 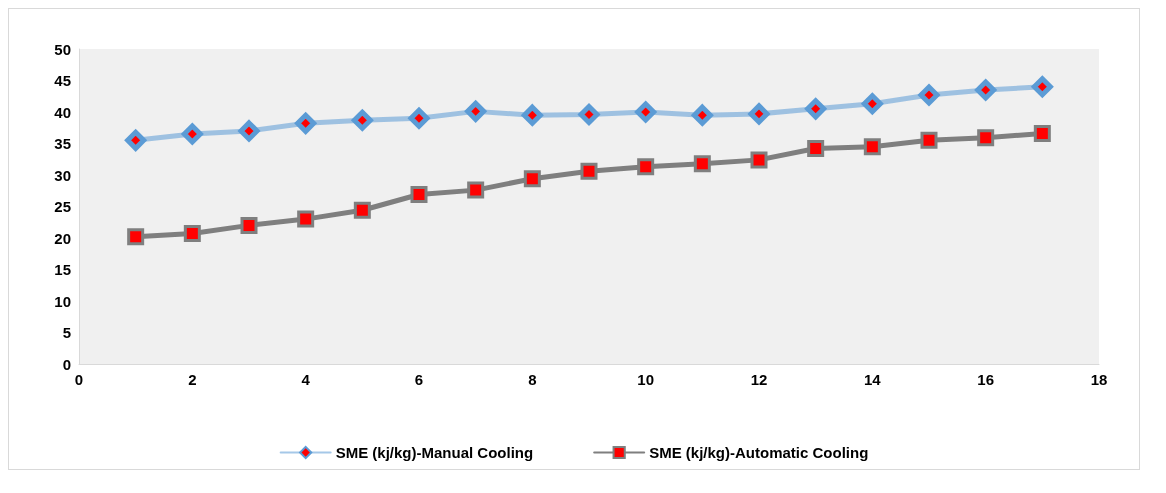 I want to click on y-tick-label: 15, so click(x=62, y=269).